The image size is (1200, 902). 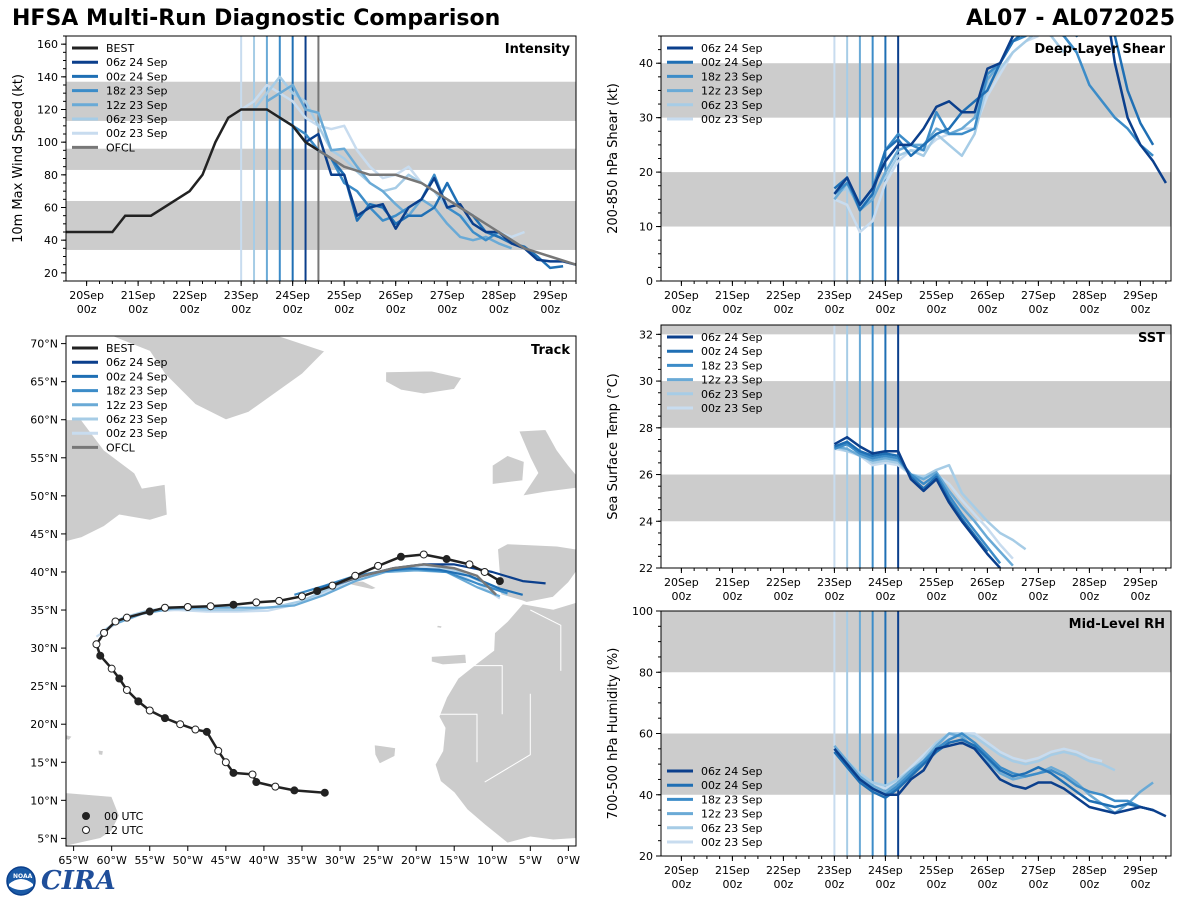 I want to click on x-tick-label: 24Sep, so click(x=885, y=582).